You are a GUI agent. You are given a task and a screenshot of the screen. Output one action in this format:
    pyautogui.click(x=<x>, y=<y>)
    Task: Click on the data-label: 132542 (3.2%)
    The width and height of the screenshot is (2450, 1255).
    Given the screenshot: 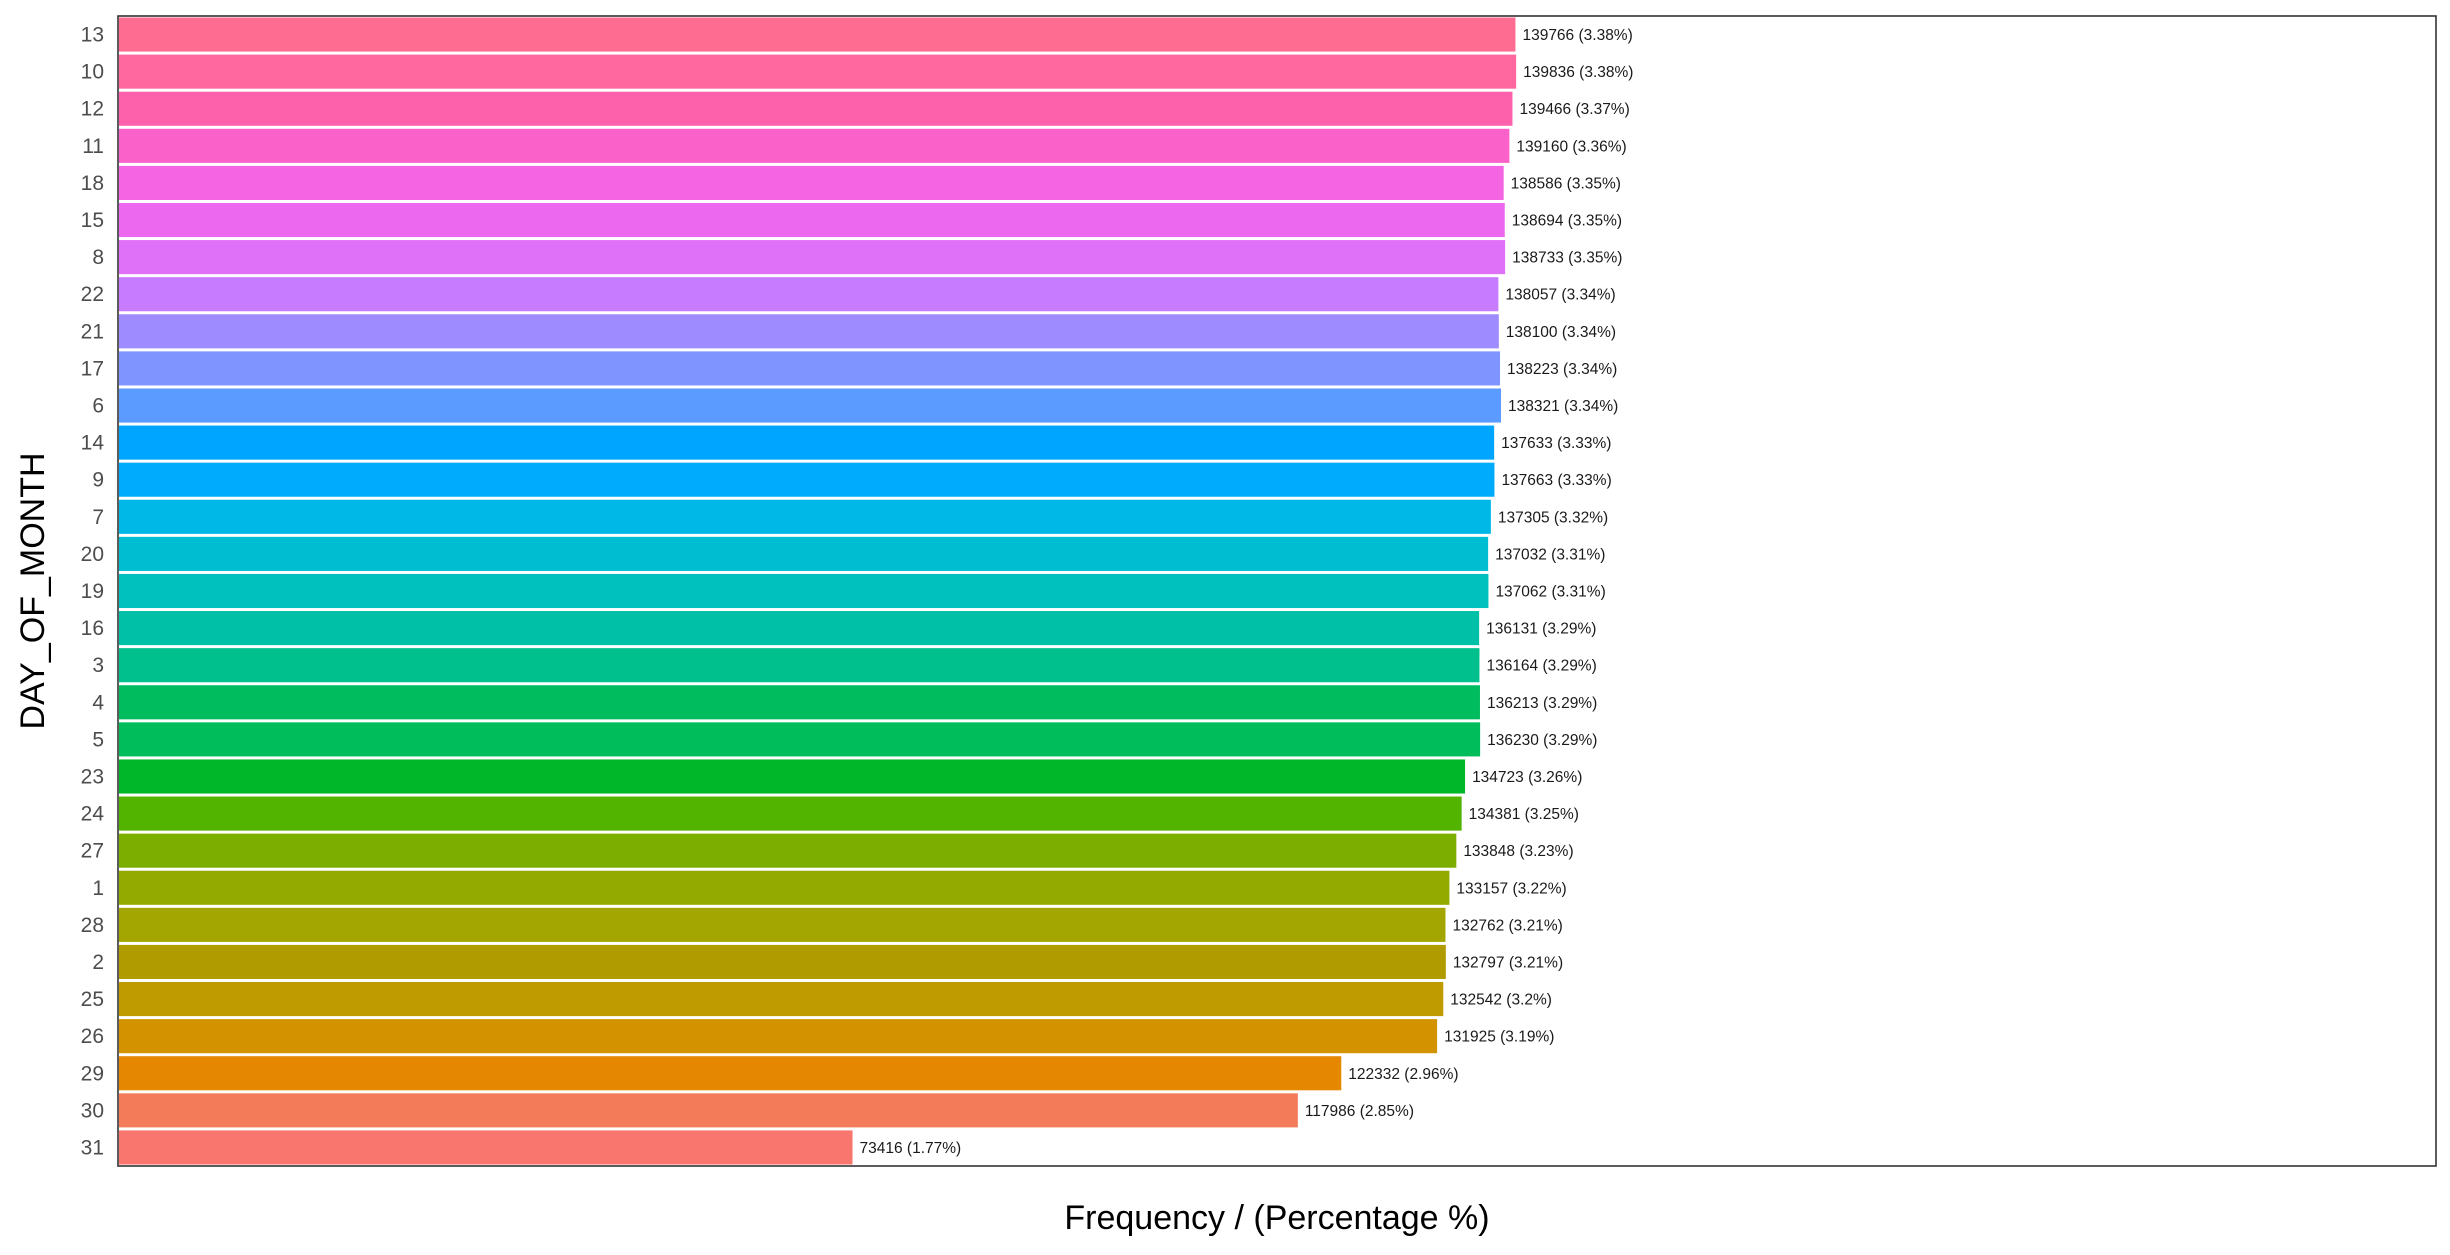 What is the action you would take?
    pyautogui.click(x=1501, y=1000)
    